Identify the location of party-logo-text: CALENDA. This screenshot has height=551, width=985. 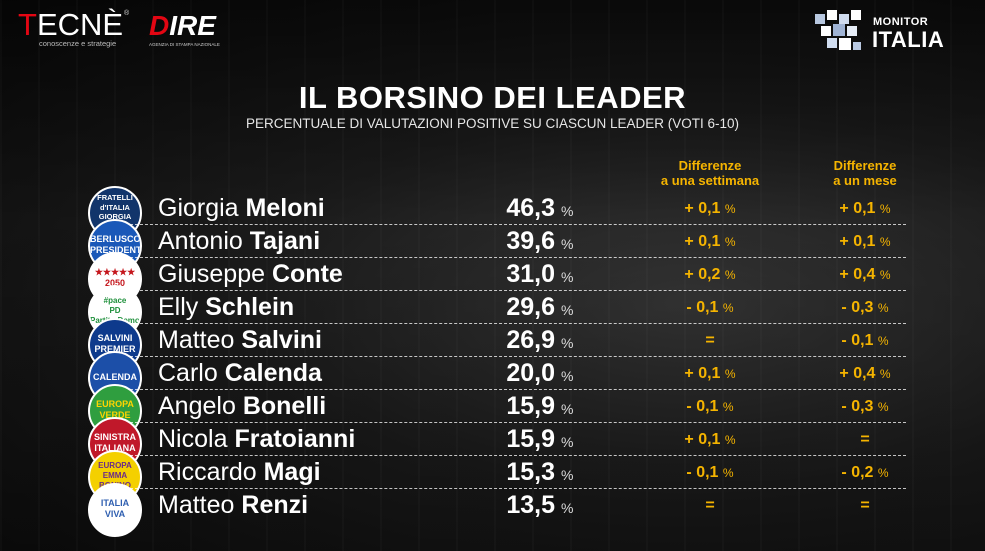
(115, 376).